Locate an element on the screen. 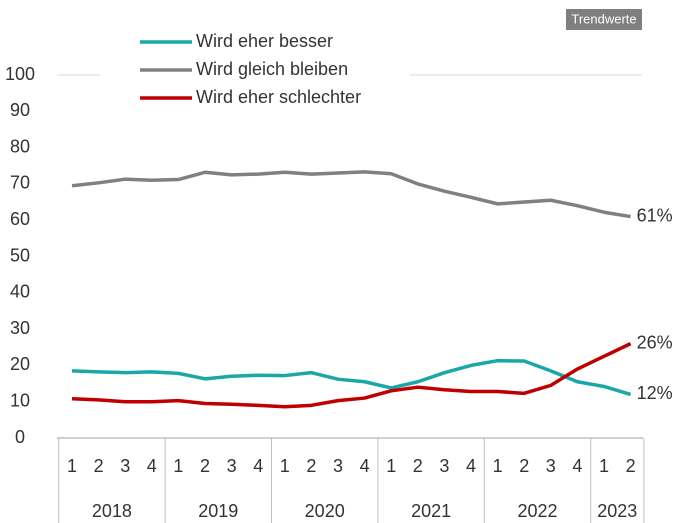  y-tick-label: 40 is located at coordinates (20, 292).